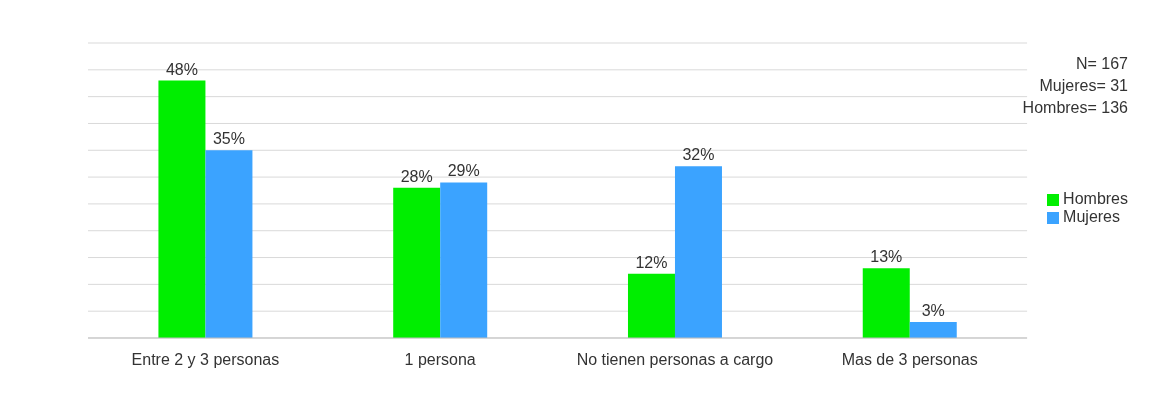  What do you see at coordinates (1095, 198) in the screenshot?
I see `legend-label: Hombres` at bounding box center [1095, 198].